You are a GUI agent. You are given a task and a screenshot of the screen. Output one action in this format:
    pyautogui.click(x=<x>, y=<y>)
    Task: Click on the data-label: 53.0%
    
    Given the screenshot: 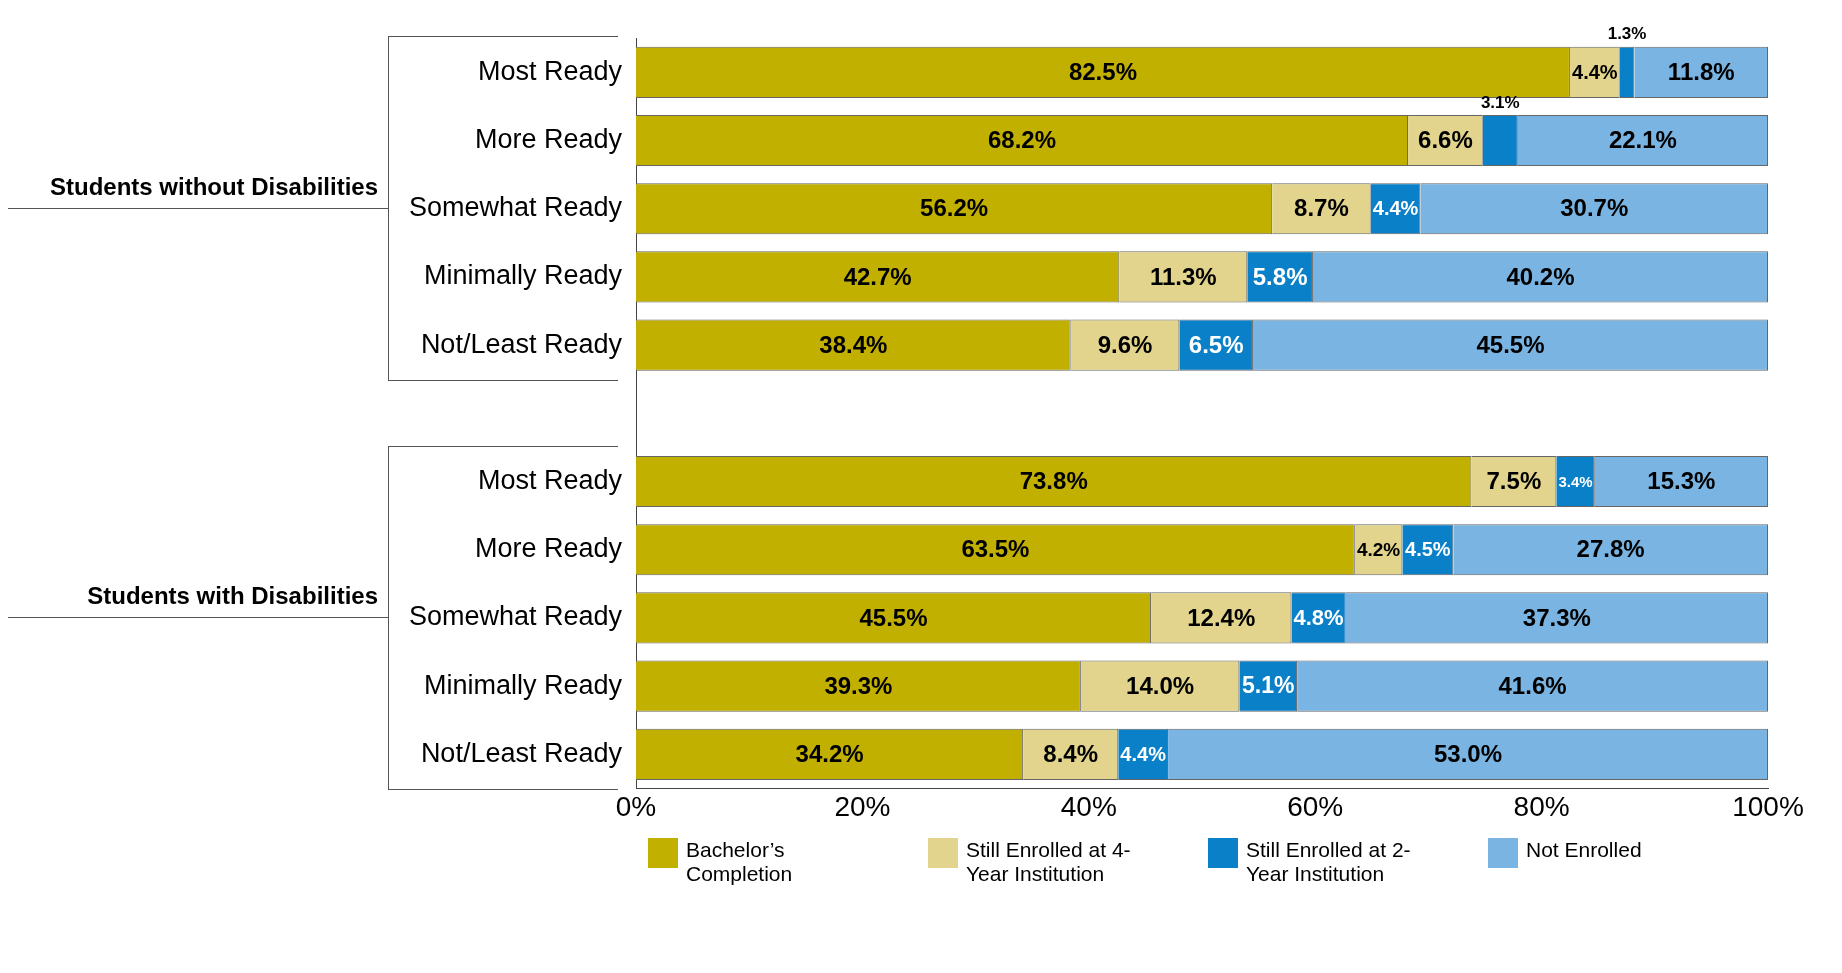 What is the action you would take?
    pyautogui.click(x=1468, y=753)
    